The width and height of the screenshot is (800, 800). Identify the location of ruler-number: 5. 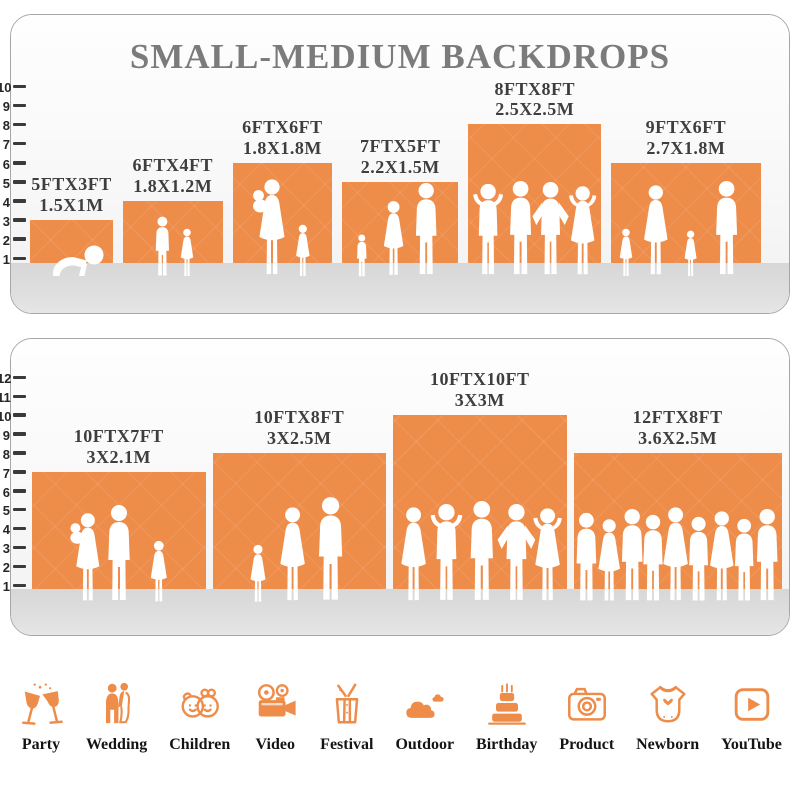
(6, 183).